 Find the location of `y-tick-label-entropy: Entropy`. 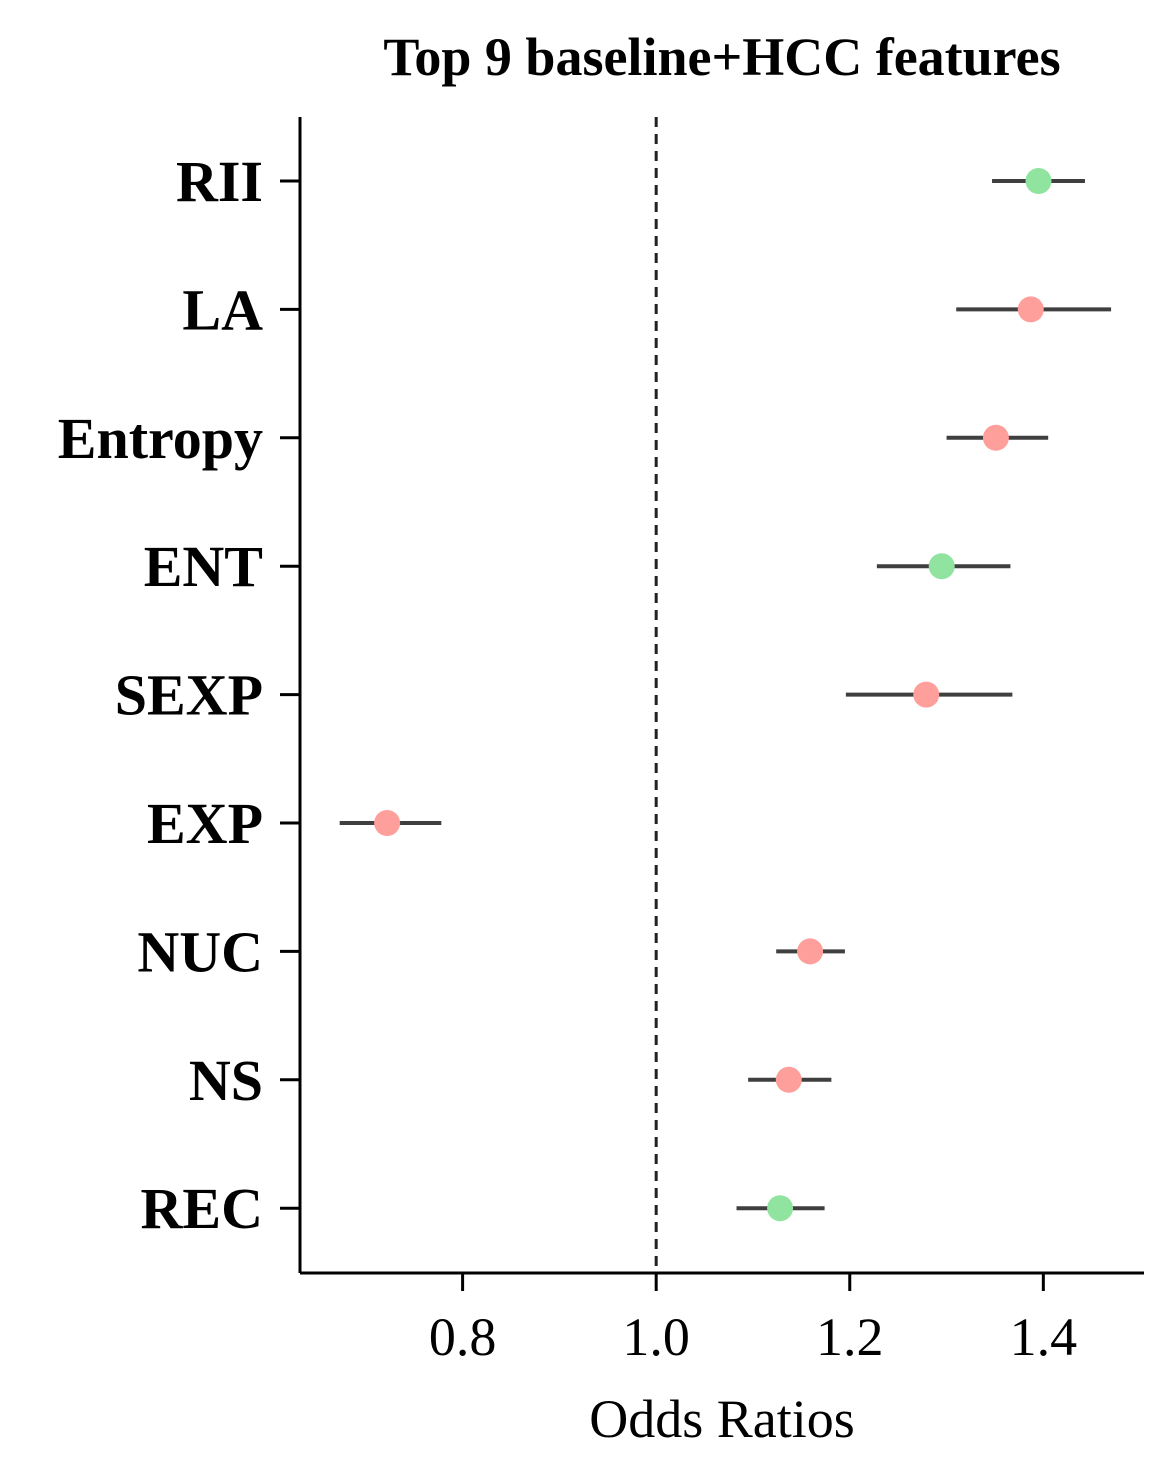

y-tick-label-entropy: Entropy is located at coordinates (160, 438).